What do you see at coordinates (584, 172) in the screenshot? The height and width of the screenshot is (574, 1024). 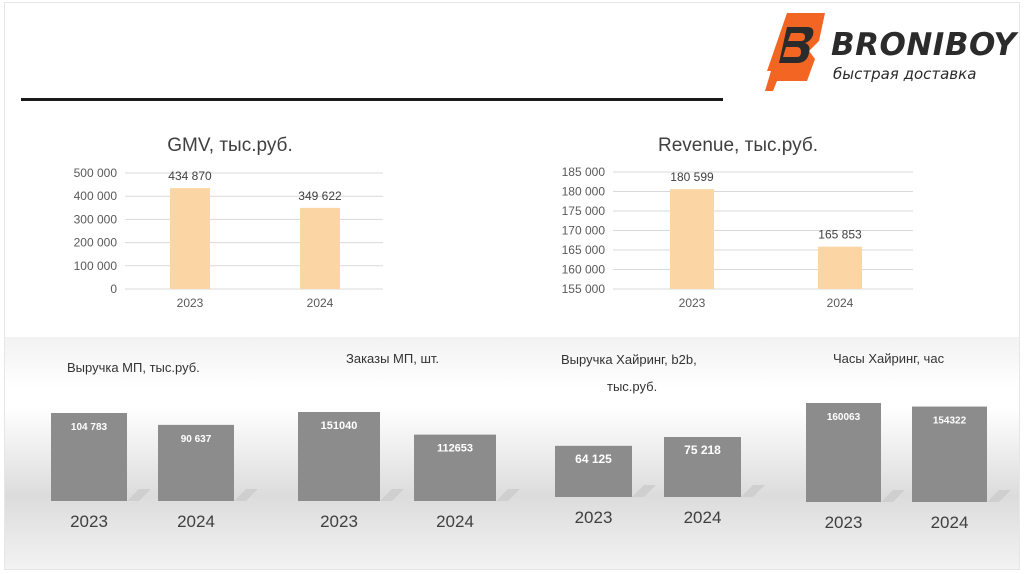 I see `y-tick-label: 185 000` at bounding box center [584, 172].